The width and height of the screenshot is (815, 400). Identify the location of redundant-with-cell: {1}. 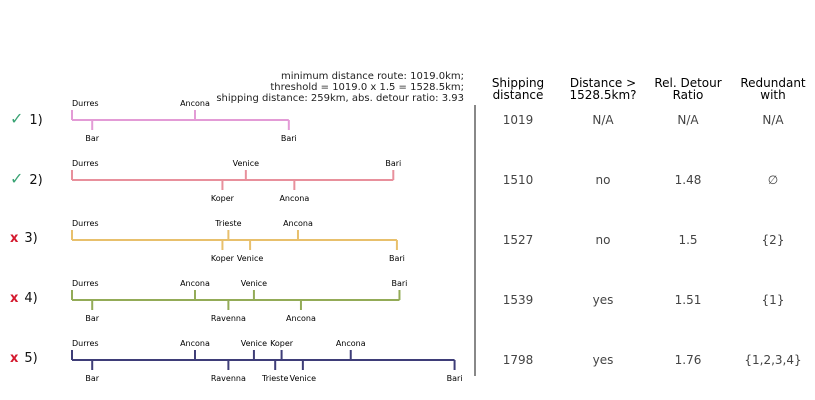
(773, 300).